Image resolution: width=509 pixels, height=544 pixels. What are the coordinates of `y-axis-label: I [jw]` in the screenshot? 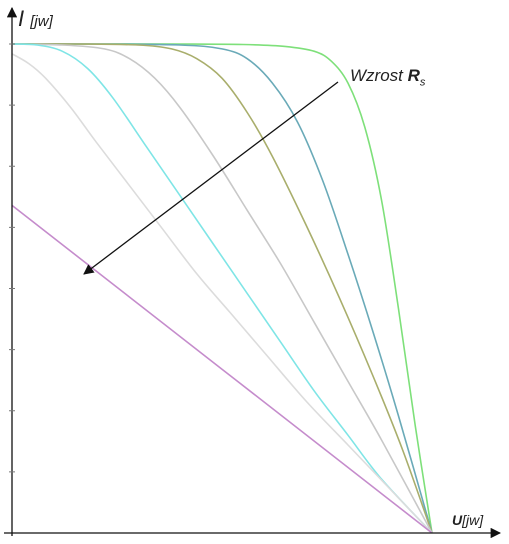 It's located at (35, 18).